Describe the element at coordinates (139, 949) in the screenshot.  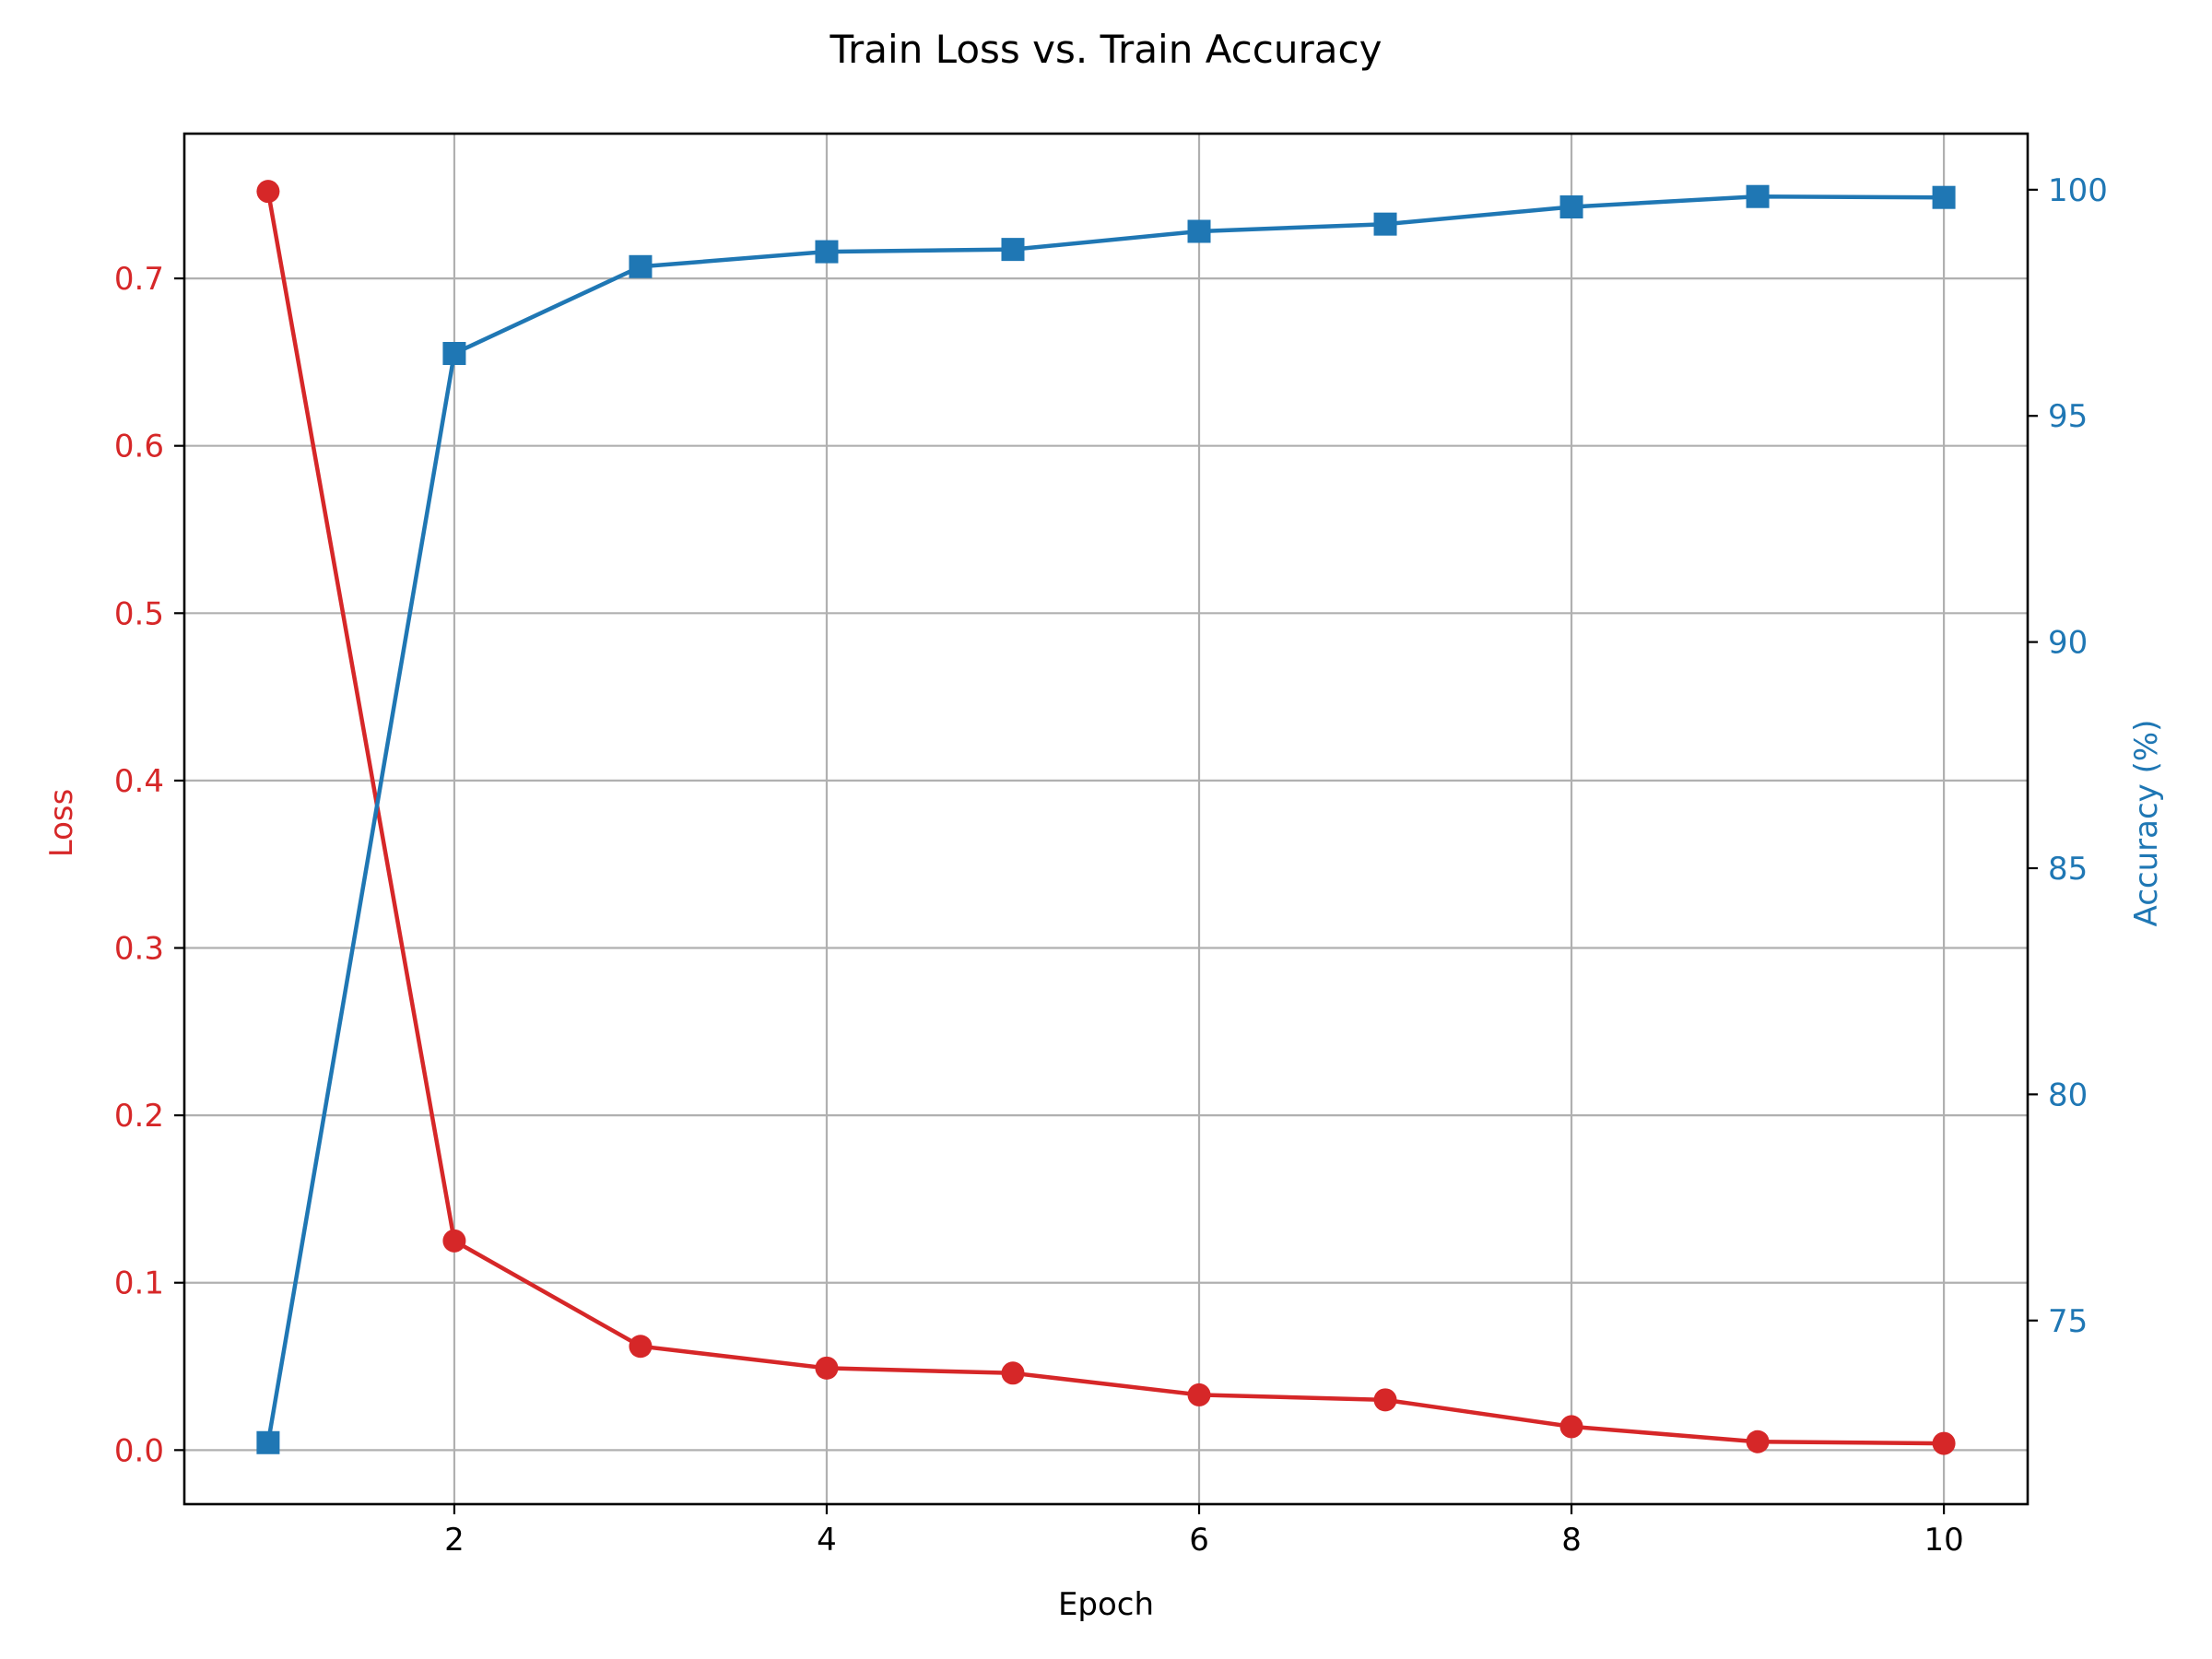
I see `y-left-tick-label: 0.3` at that location.